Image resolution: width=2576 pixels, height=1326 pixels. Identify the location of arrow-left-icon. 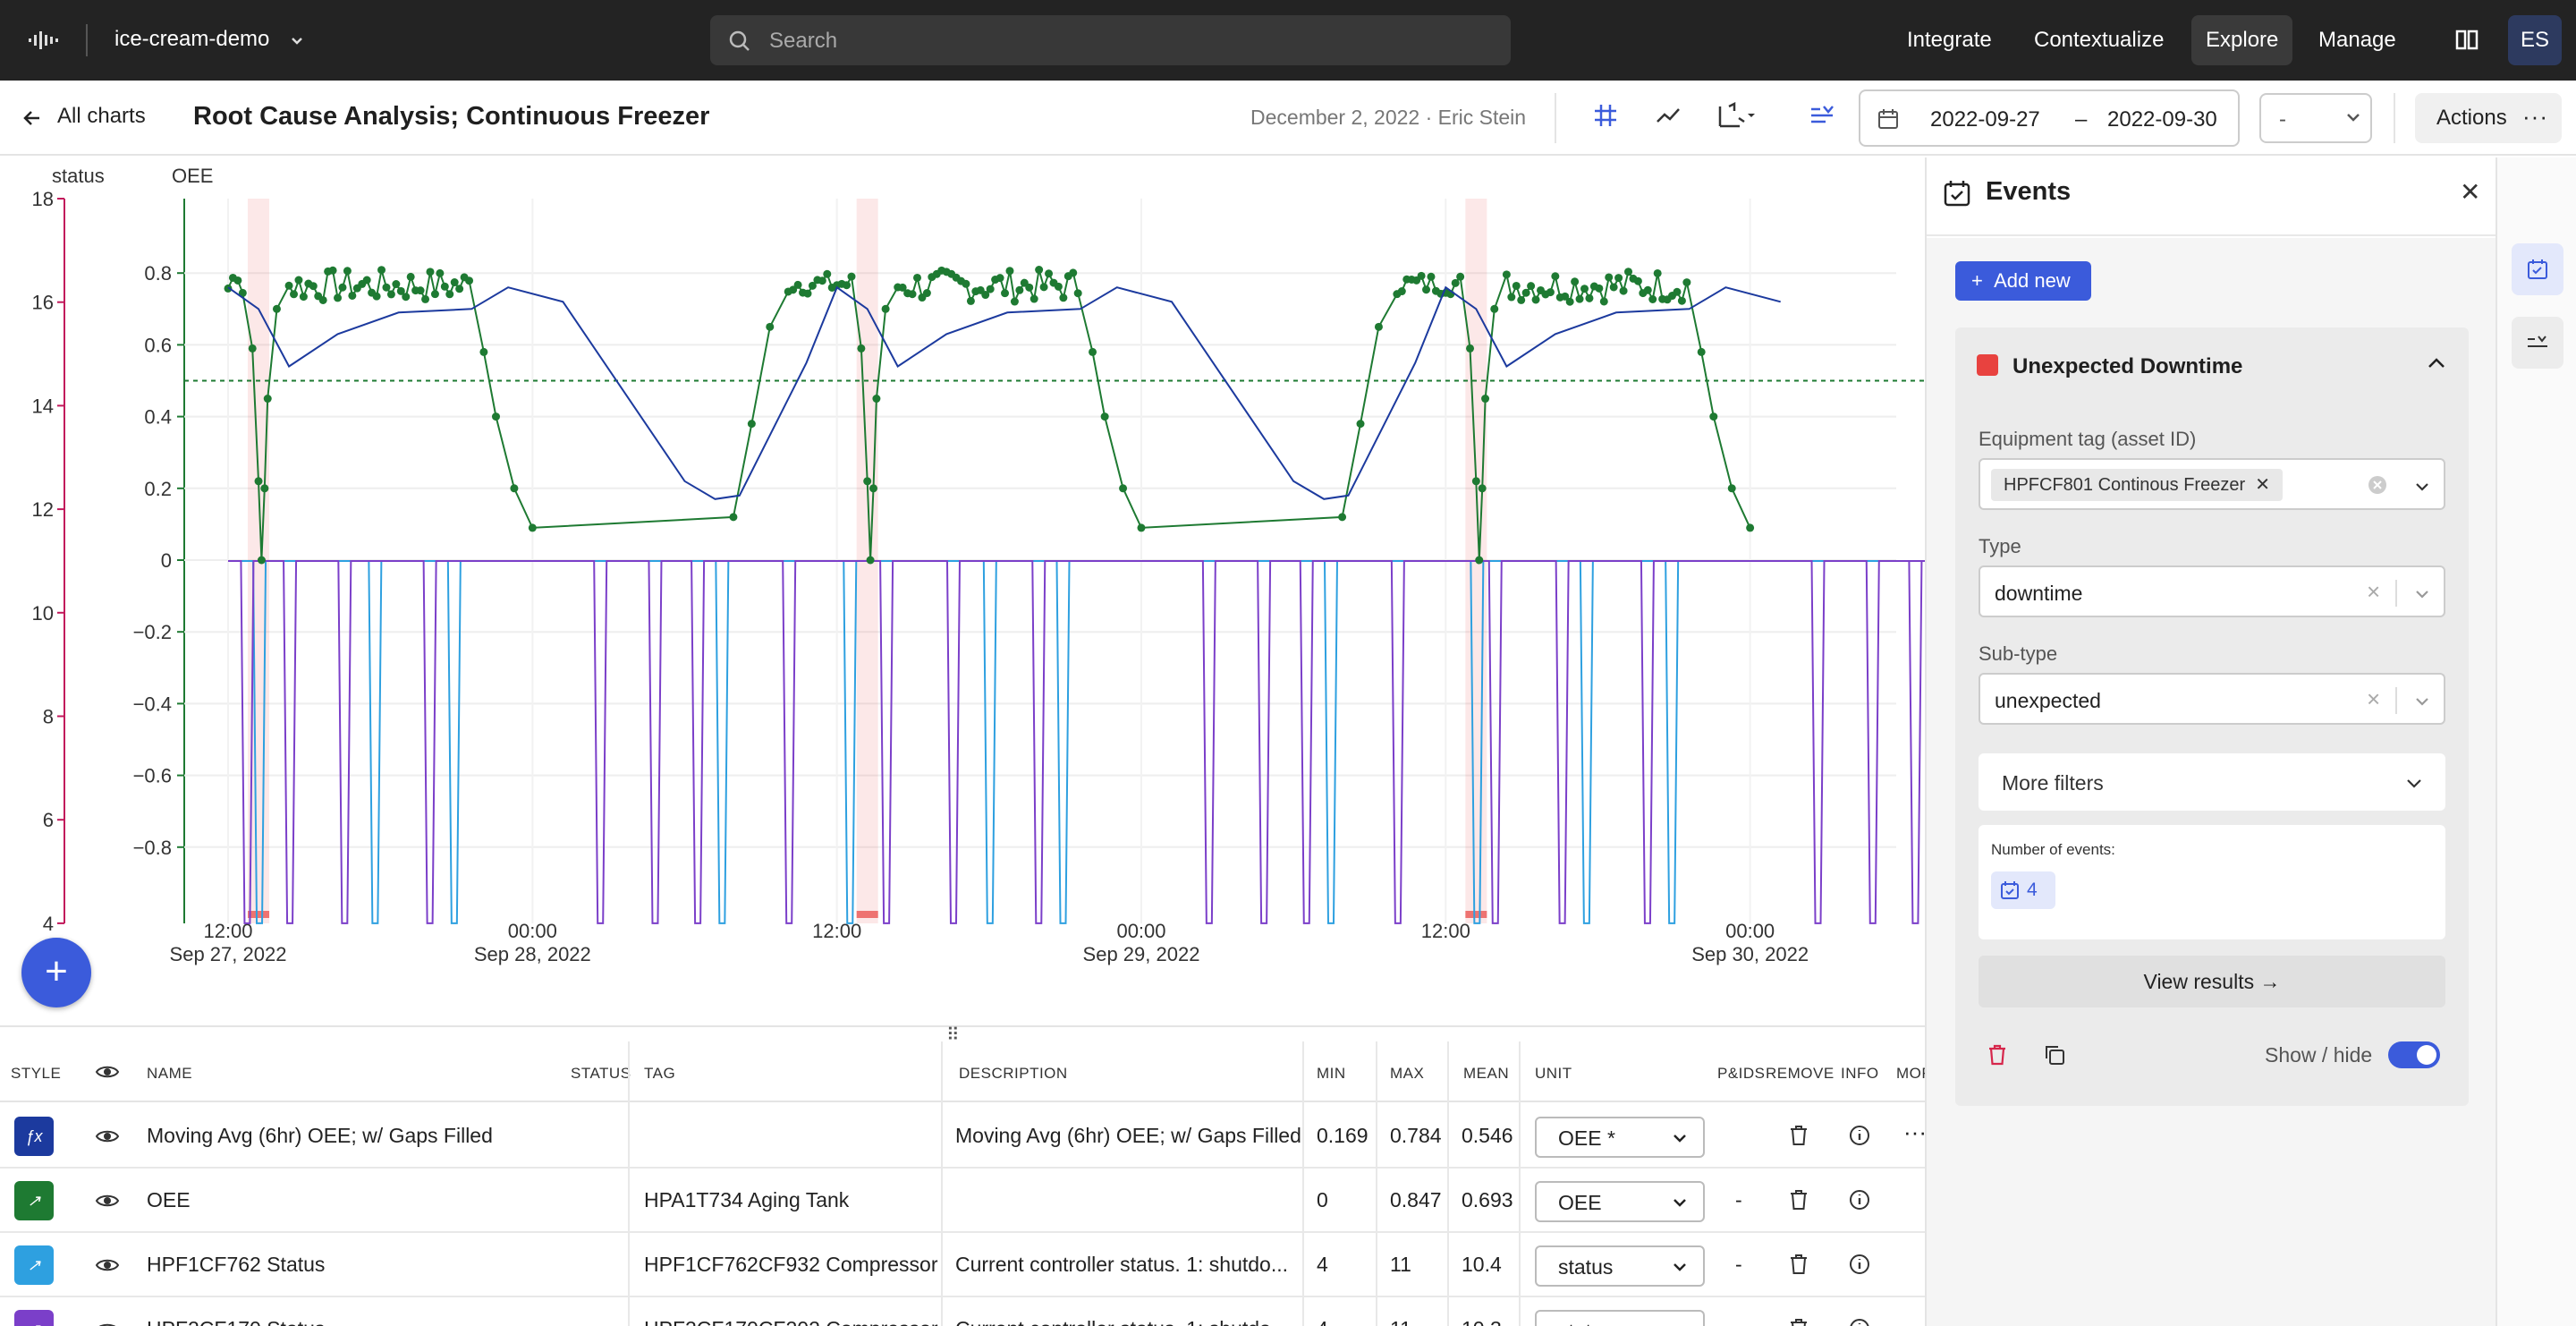
(32, 118).